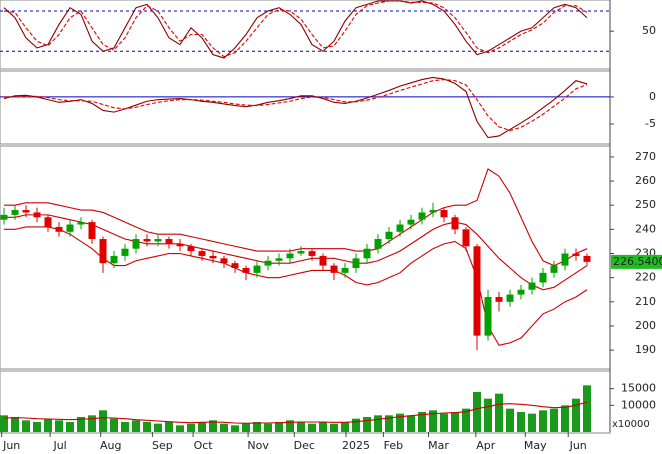 This screenshot has height=454, width=662. I want to click on last-price-label: 226.5400, so click(637, 261).